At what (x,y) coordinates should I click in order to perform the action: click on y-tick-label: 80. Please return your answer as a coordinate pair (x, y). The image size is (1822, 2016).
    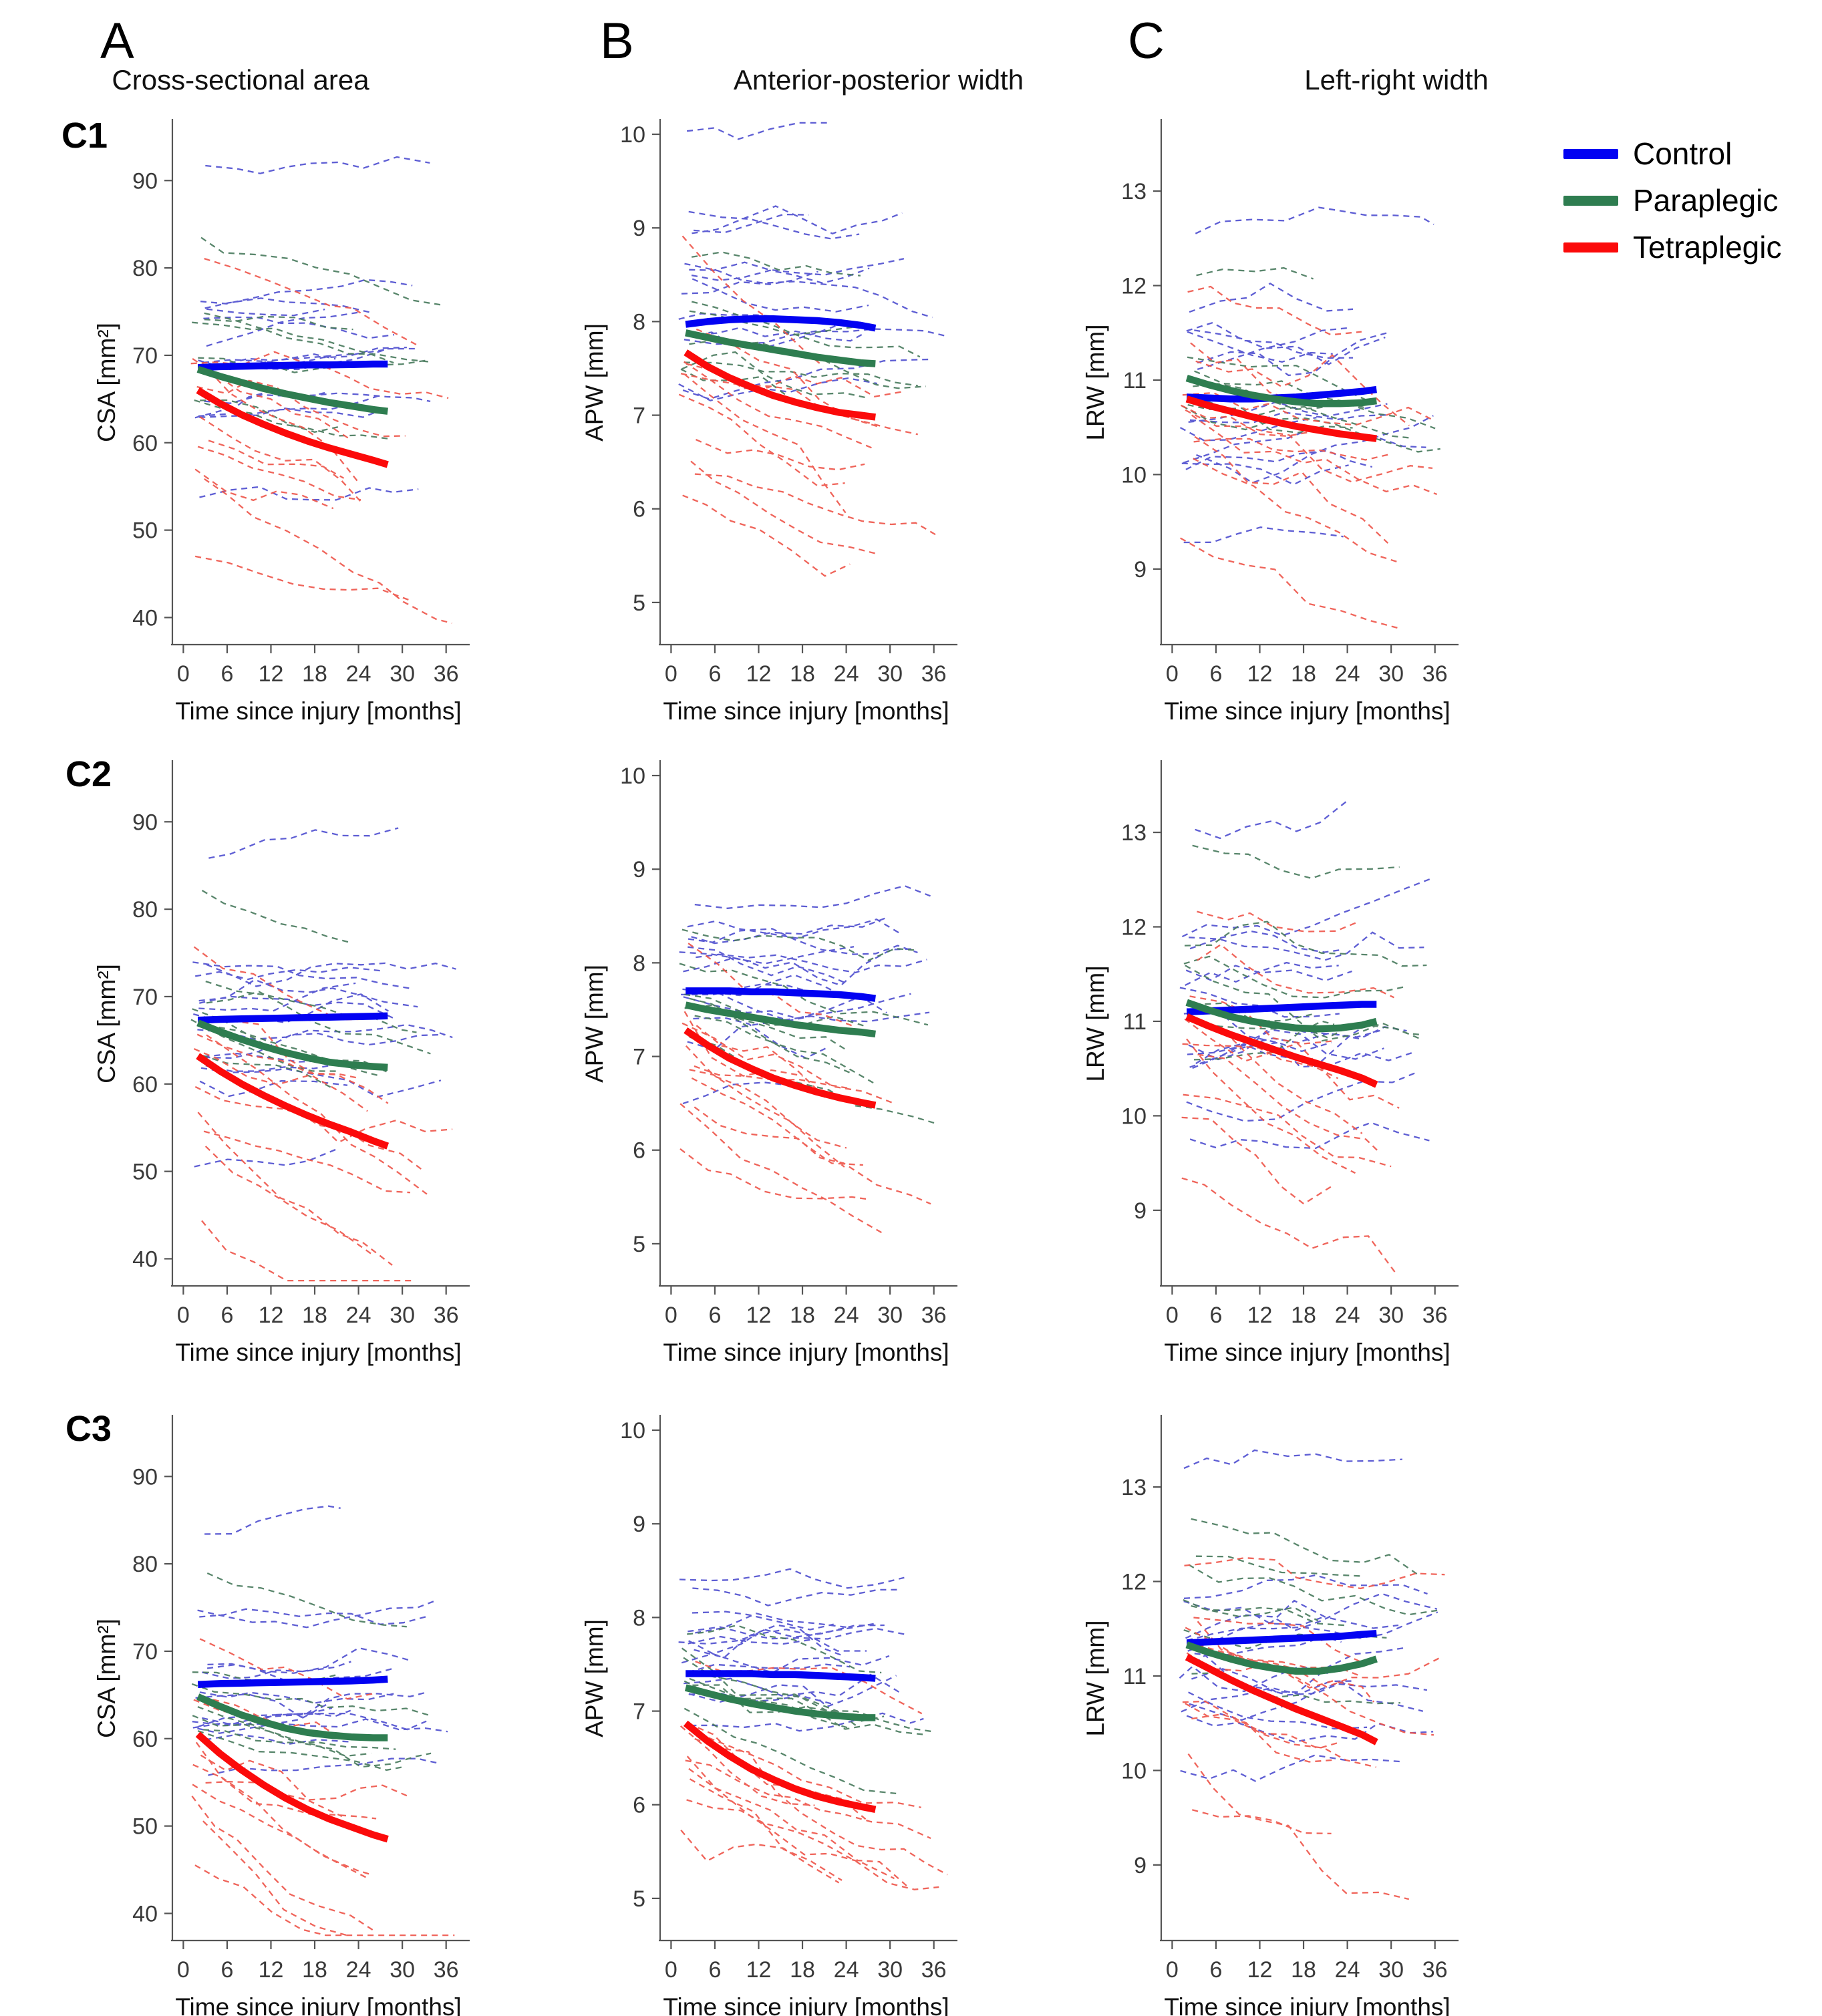
    Looking at the image, I should click on (145, 1564).